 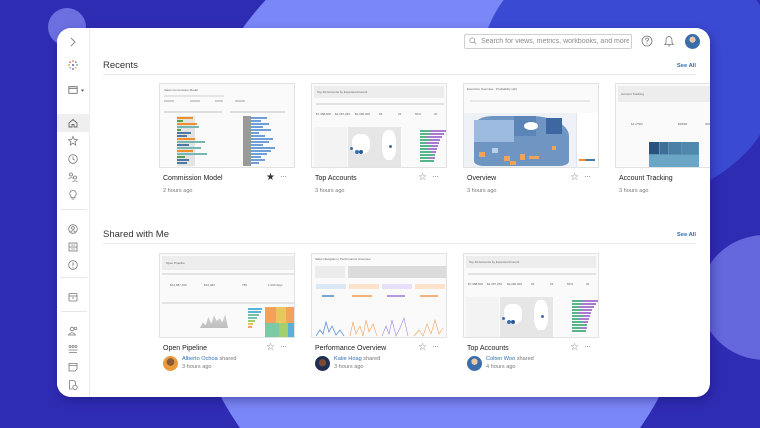 I want to click on kpi-value: 94, so click(x=533, y=284).